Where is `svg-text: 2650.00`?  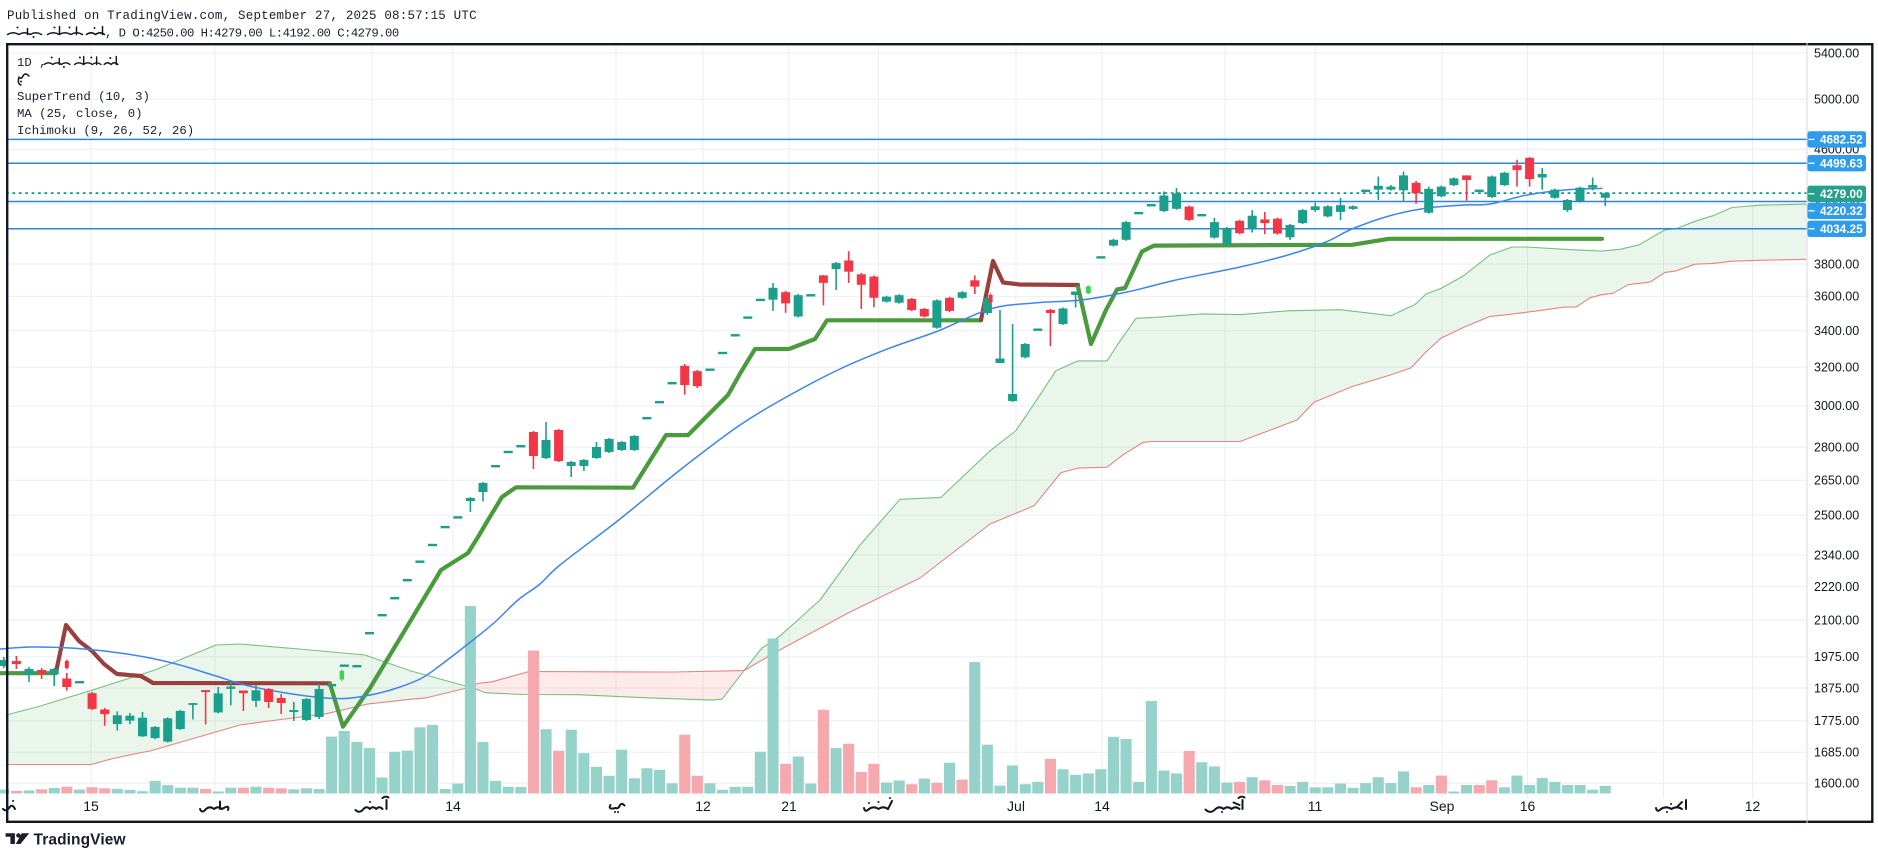
svg-text: 2650.00 is located at coordinates (1836, 481).